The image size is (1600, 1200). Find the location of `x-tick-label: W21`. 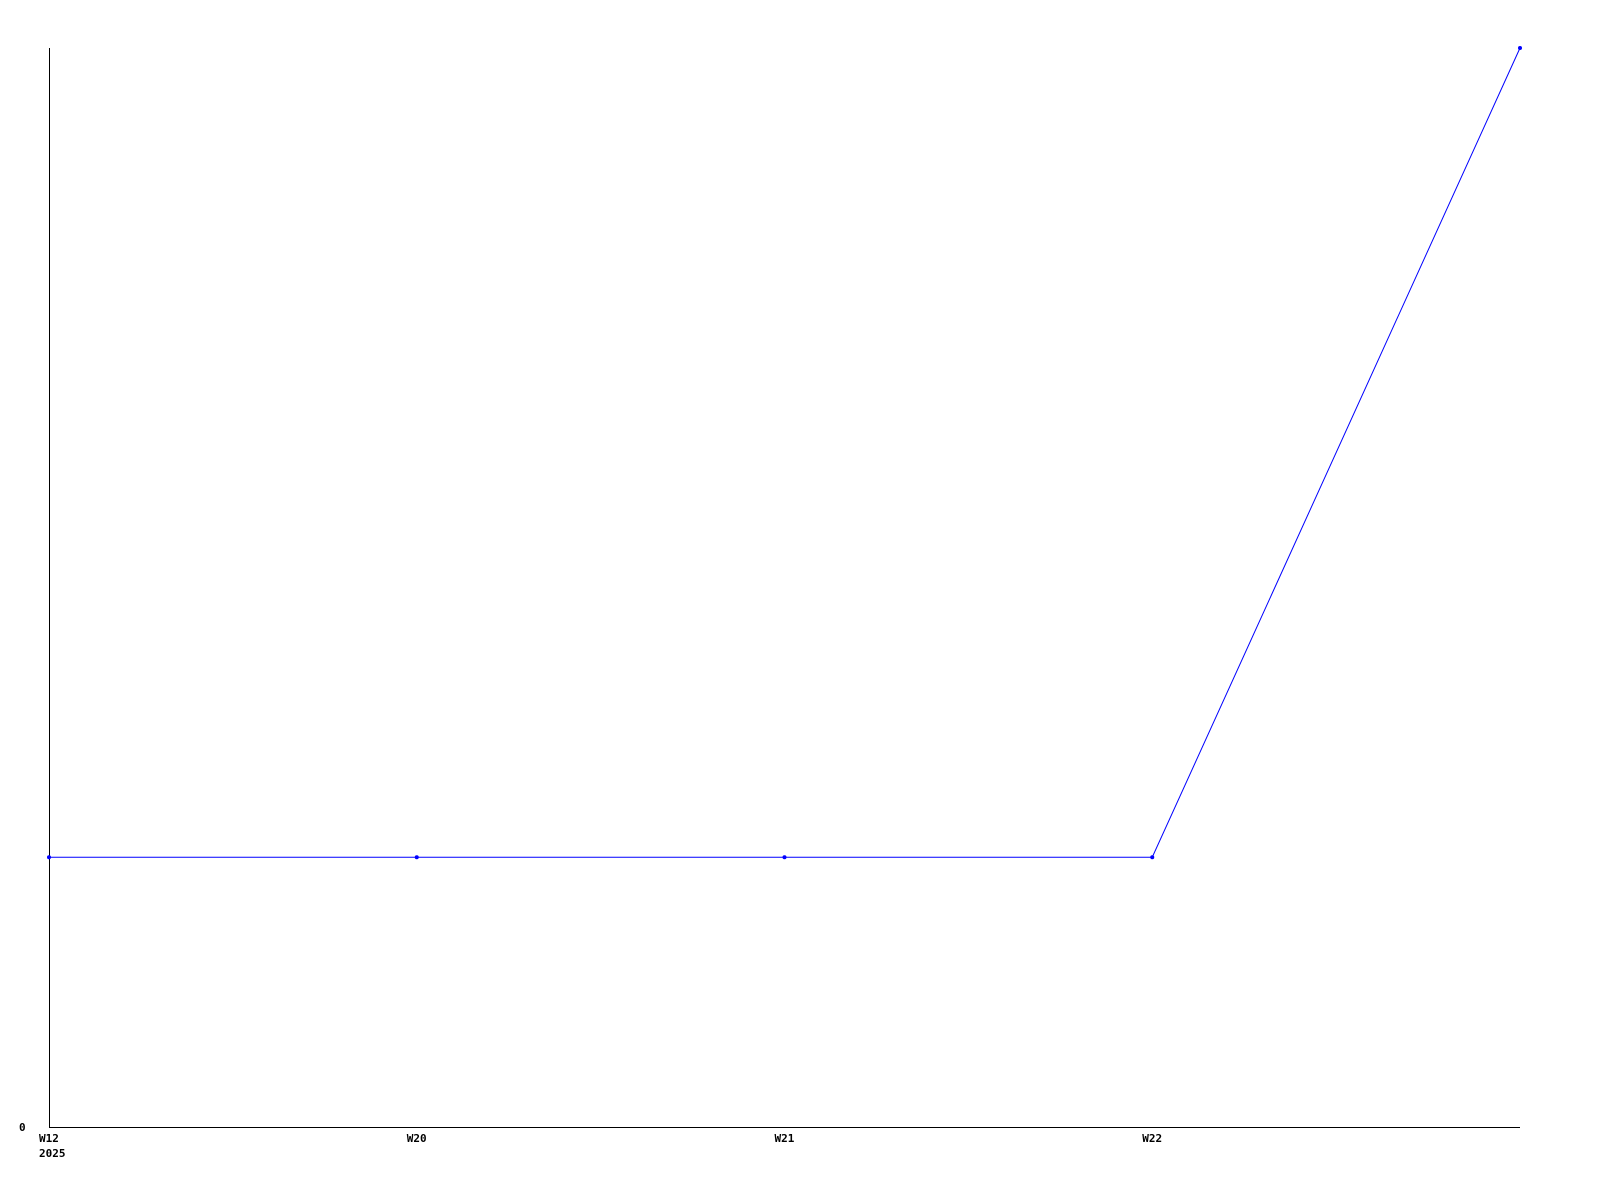

x-tick-label: W21 is located at coordinates (785, 1138).